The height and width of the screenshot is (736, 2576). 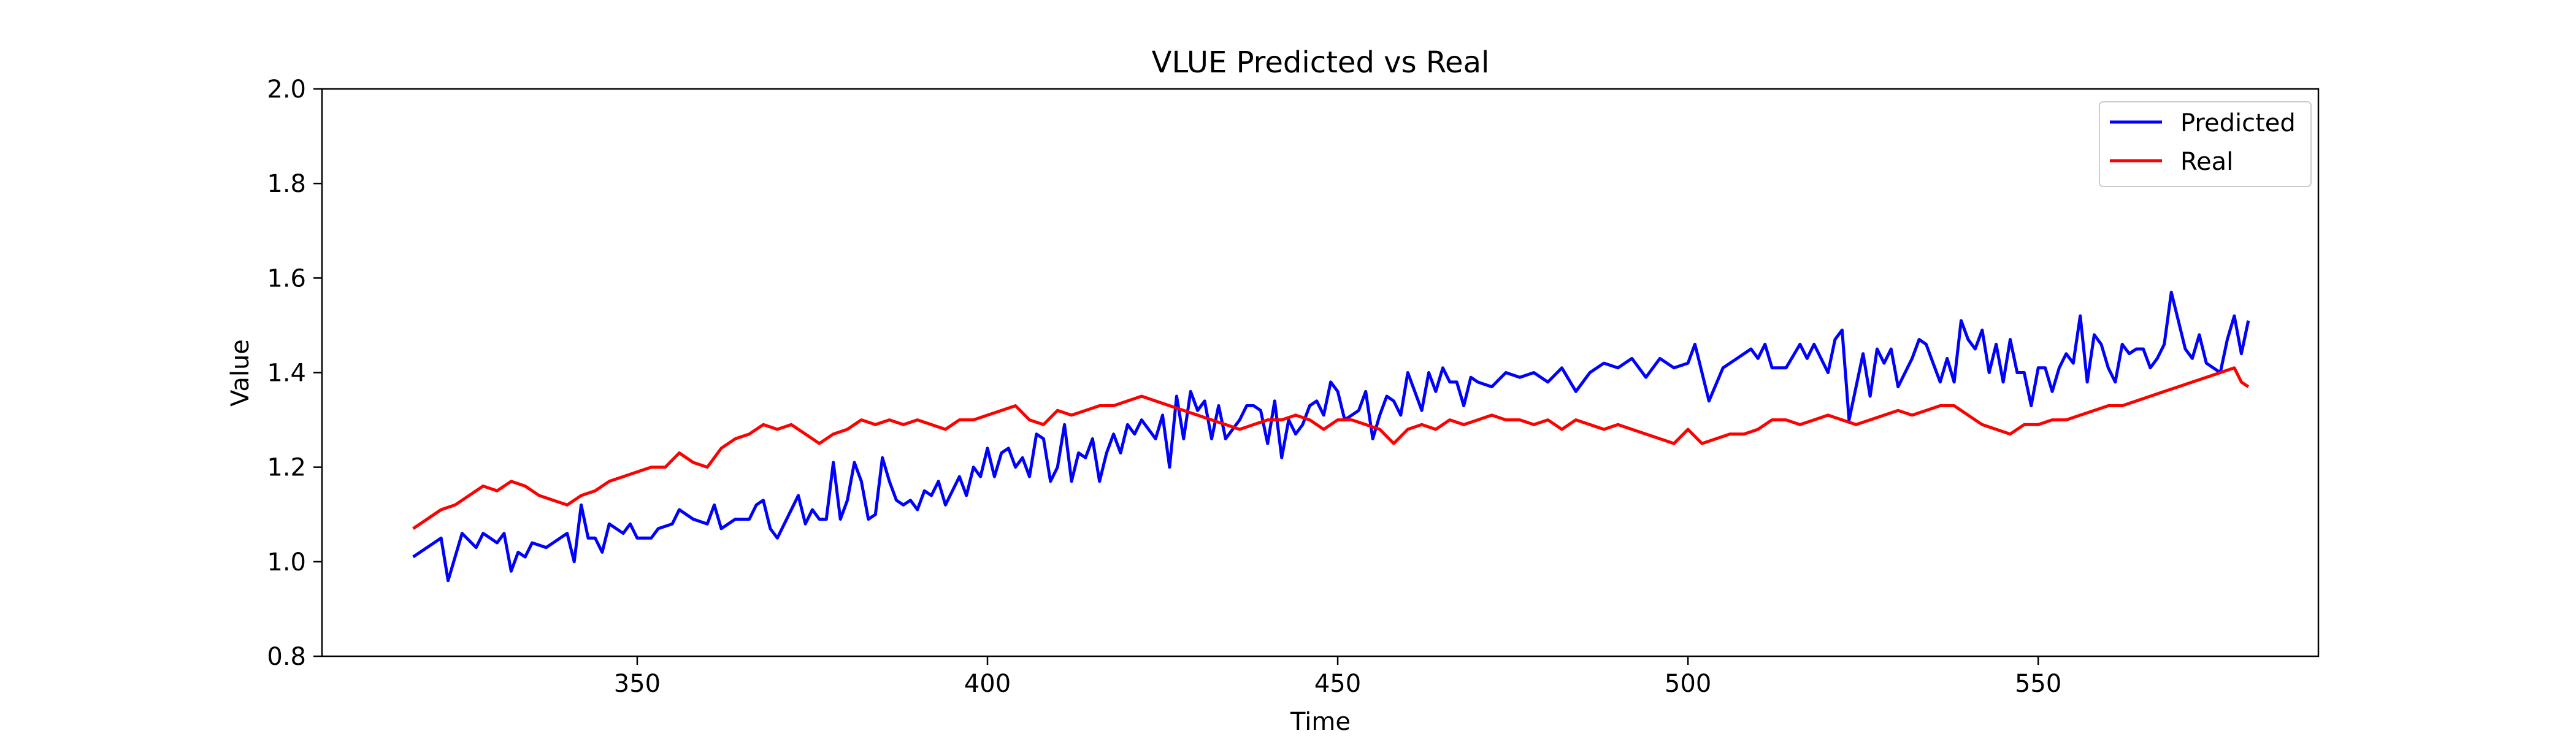 I want to click on x-tick-label: 450, so click(x=1337, y=684).